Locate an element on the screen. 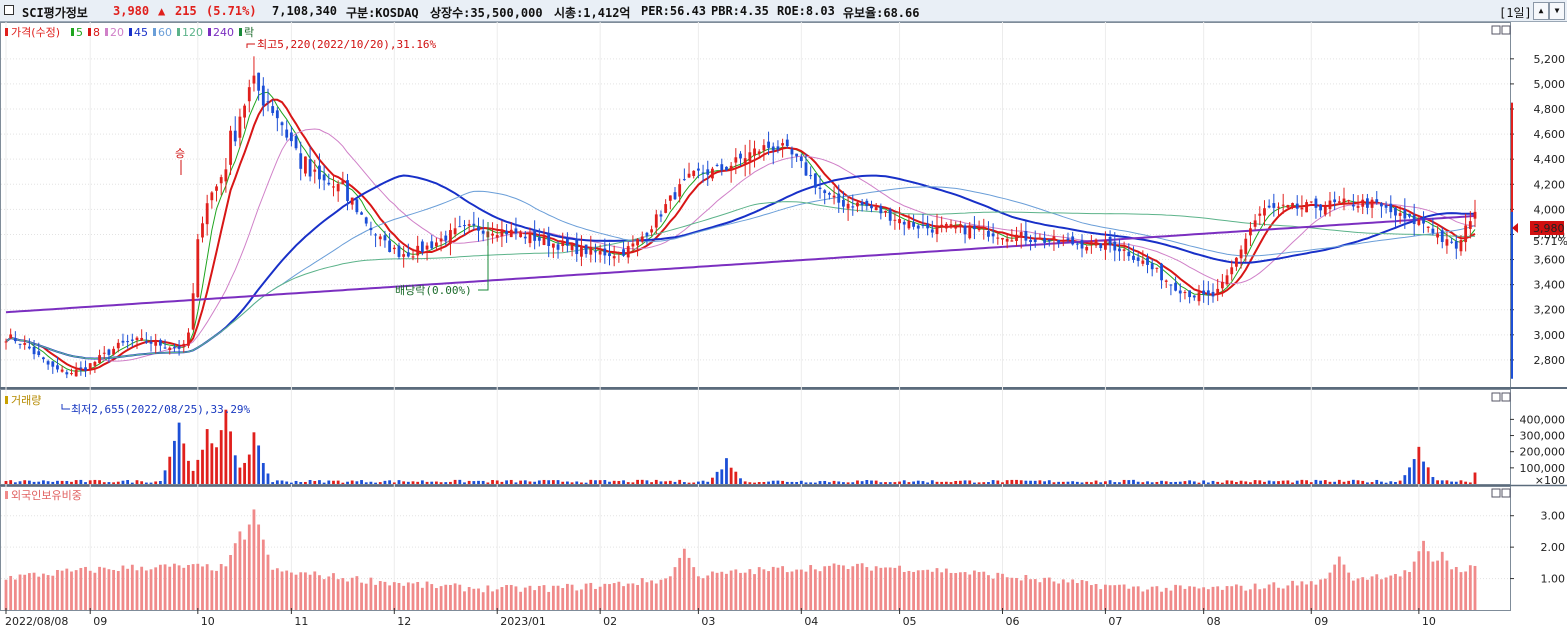  period-selector: [1일] is located at coordinates (1515, 13).